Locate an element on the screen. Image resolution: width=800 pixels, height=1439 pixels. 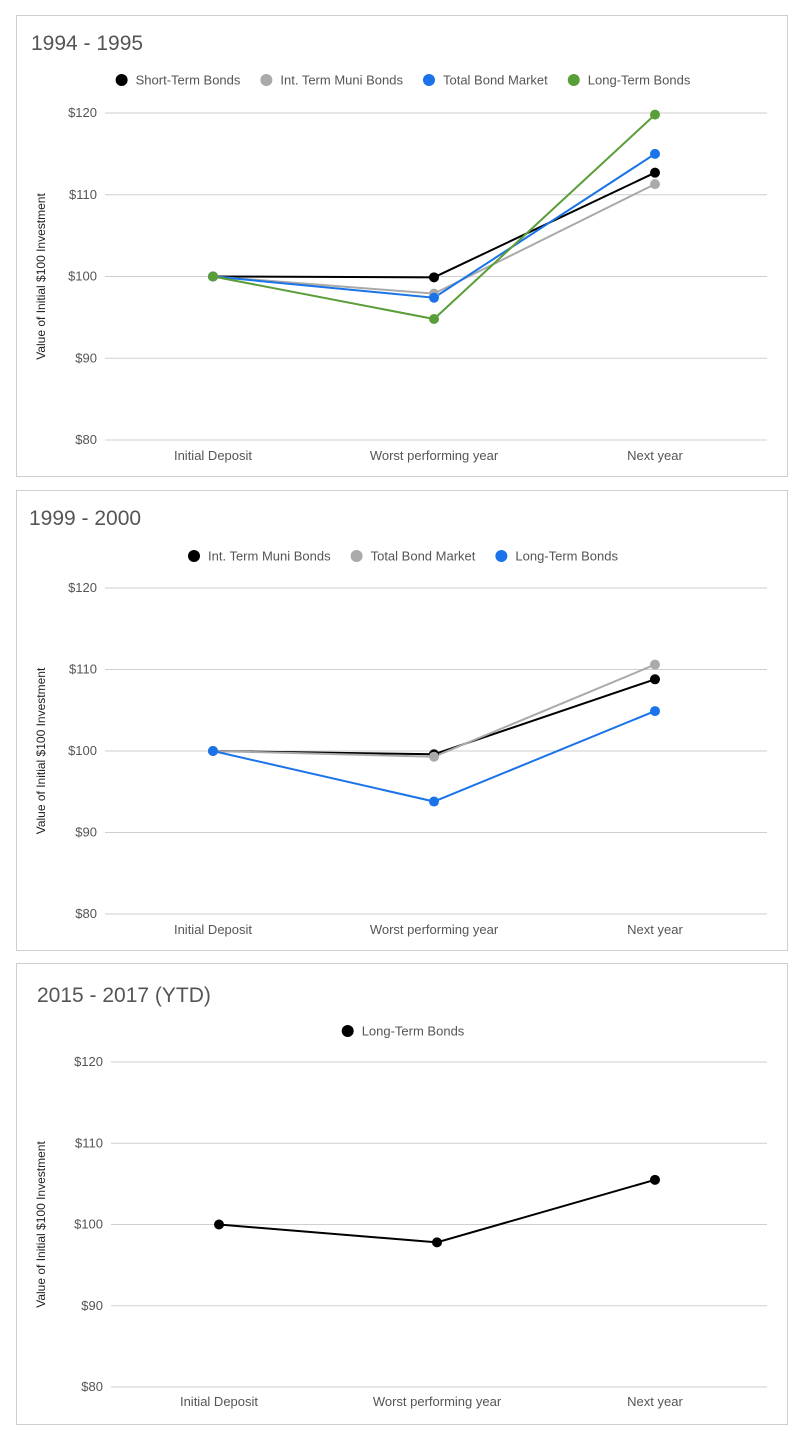
chart-title: 1994 - 1995 is located at coordinates (87, 43).